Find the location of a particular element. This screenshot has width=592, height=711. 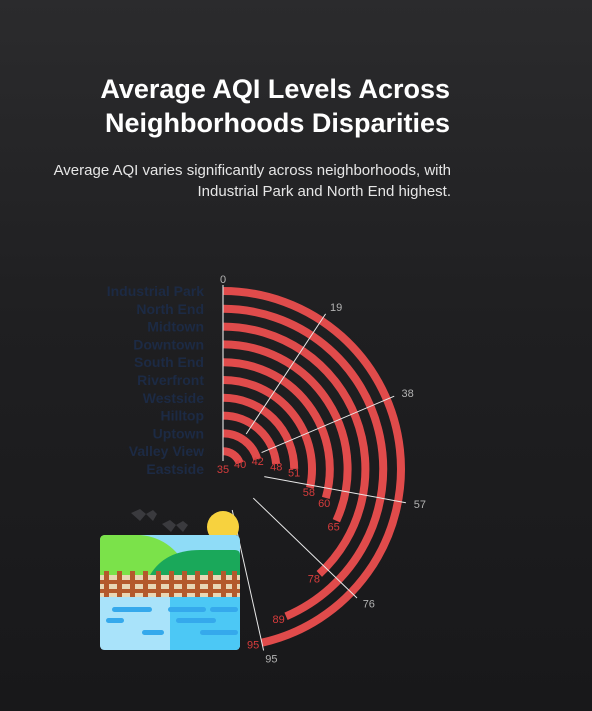

category-label: Uptown is located at coordinates (178, 433).